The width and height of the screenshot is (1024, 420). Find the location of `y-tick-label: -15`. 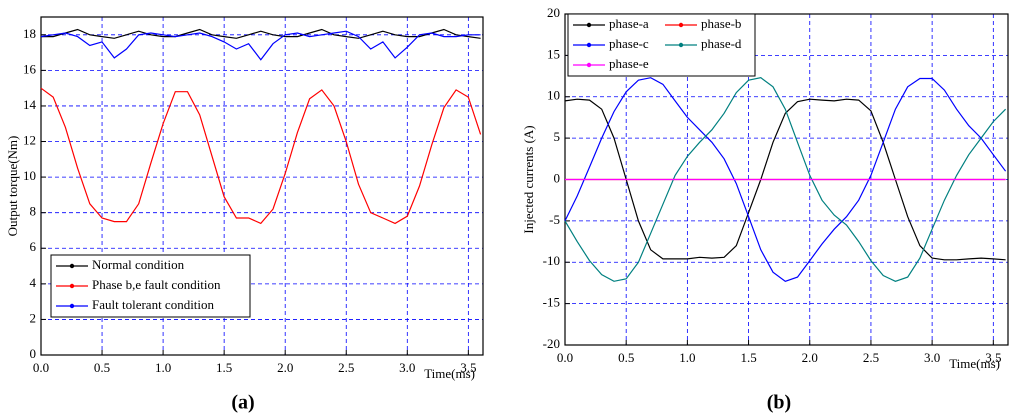

y-tick-label: -15 is located at coordinates (551, 302).